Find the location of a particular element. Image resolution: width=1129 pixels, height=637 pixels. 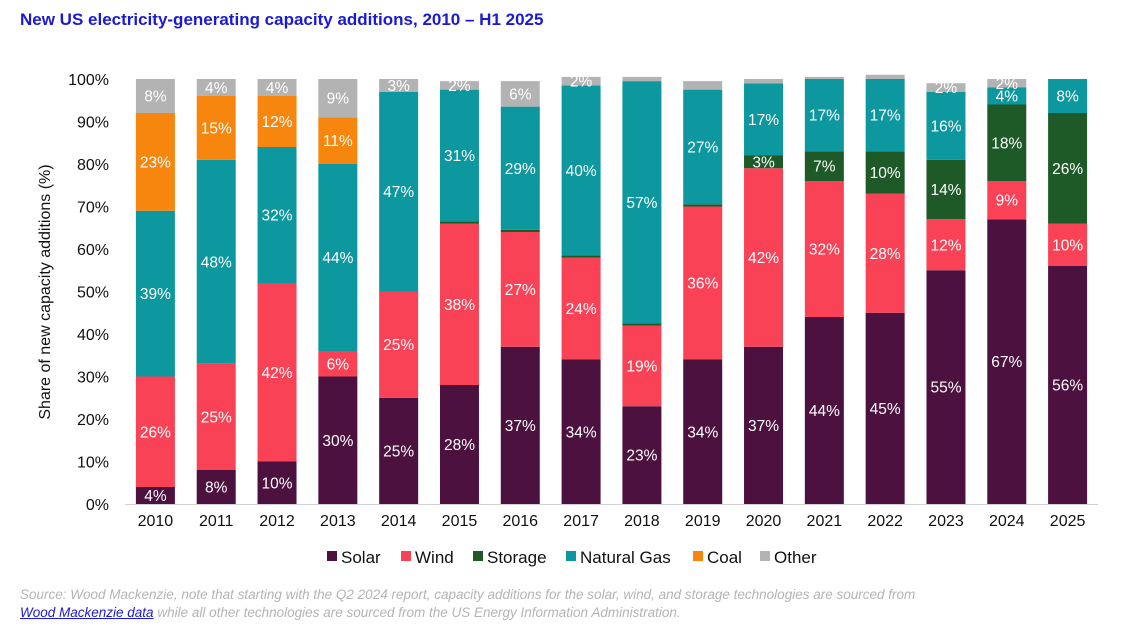

data-label: 10% is located at coordinates (1067, 245).